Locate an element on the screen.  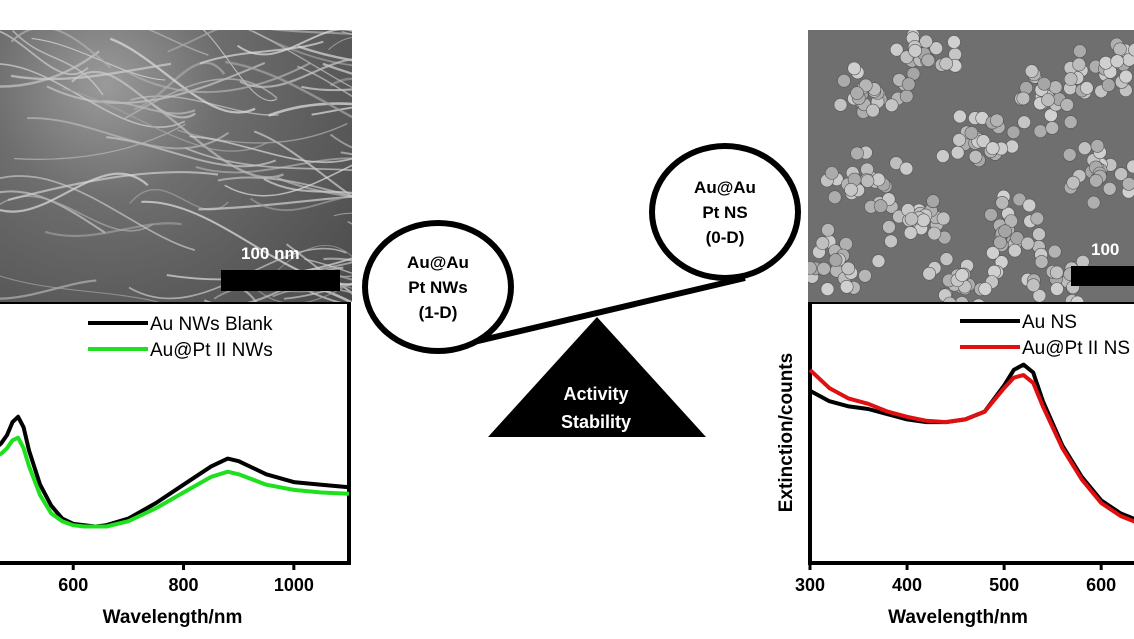
x-tick-label: 600 is located at coordinates (1101, 585).